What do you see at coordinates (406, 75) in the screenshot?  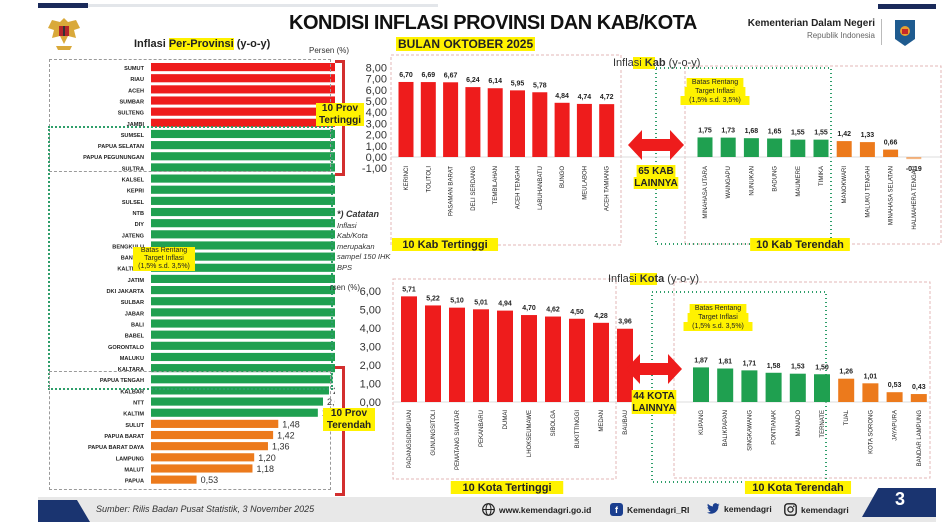 I see `kab-value-label: 6,70` at bounding box center [406, 75].